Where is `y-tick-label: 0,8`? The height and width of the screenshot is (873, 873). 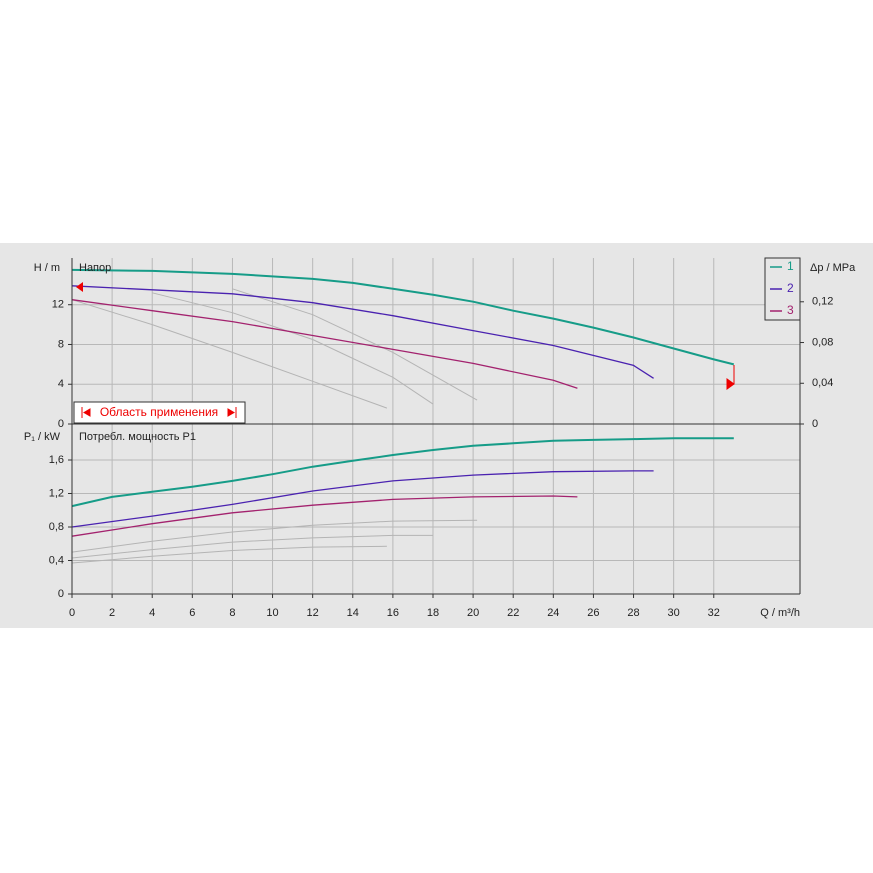
y-tick-label: 0,8 is located at coordinates (56, 527).